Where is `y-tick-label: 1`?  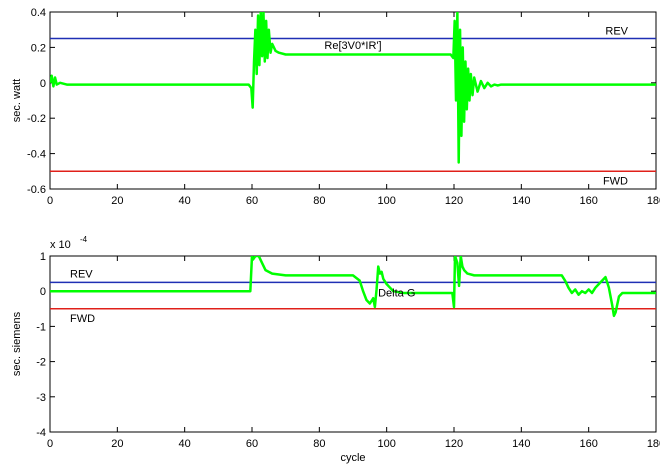
y-tick-label: 1 is located at coordinates (43, 257).